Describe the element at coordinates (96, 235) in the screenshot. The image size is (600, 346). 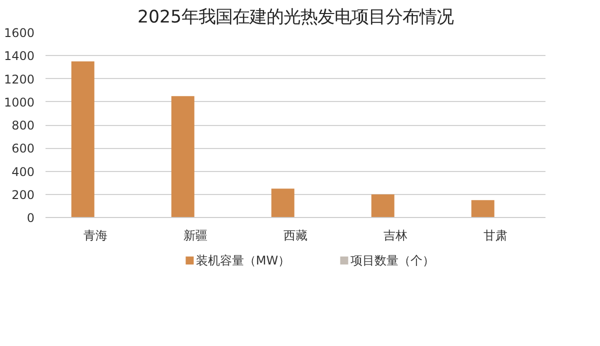
I see `x-tick-label: 青海` at that location.